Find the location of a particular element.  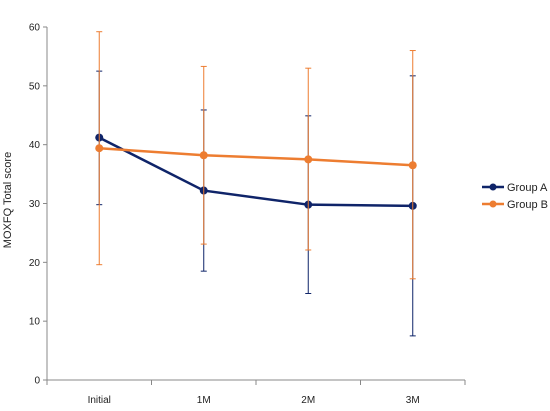

chart-legend: Group A Group B is located at coordinates (515, 196).